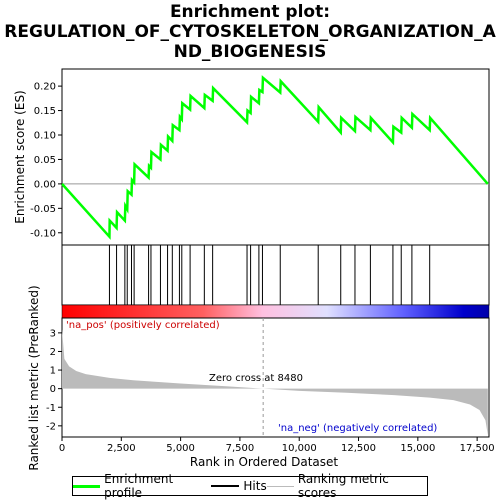 This screenshot has height=500, width=500. What do you see at coordinates (53, 371) in the screenshot?
I see `metric-y-tick-label: 1` at bounding box center [53, 371].